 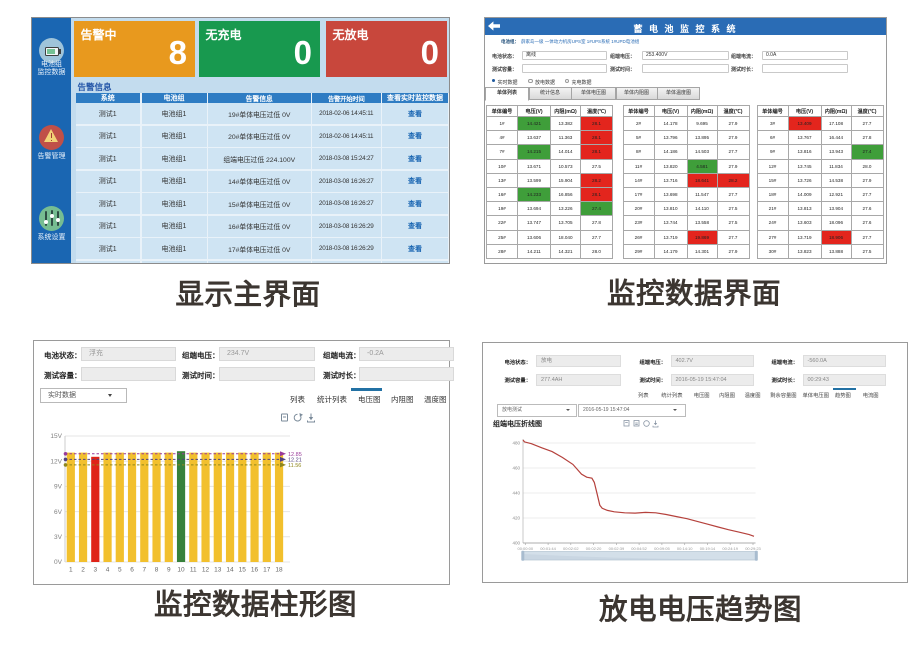 I want to click on svg-text: 00:09:05, so click(x=662, y=548).